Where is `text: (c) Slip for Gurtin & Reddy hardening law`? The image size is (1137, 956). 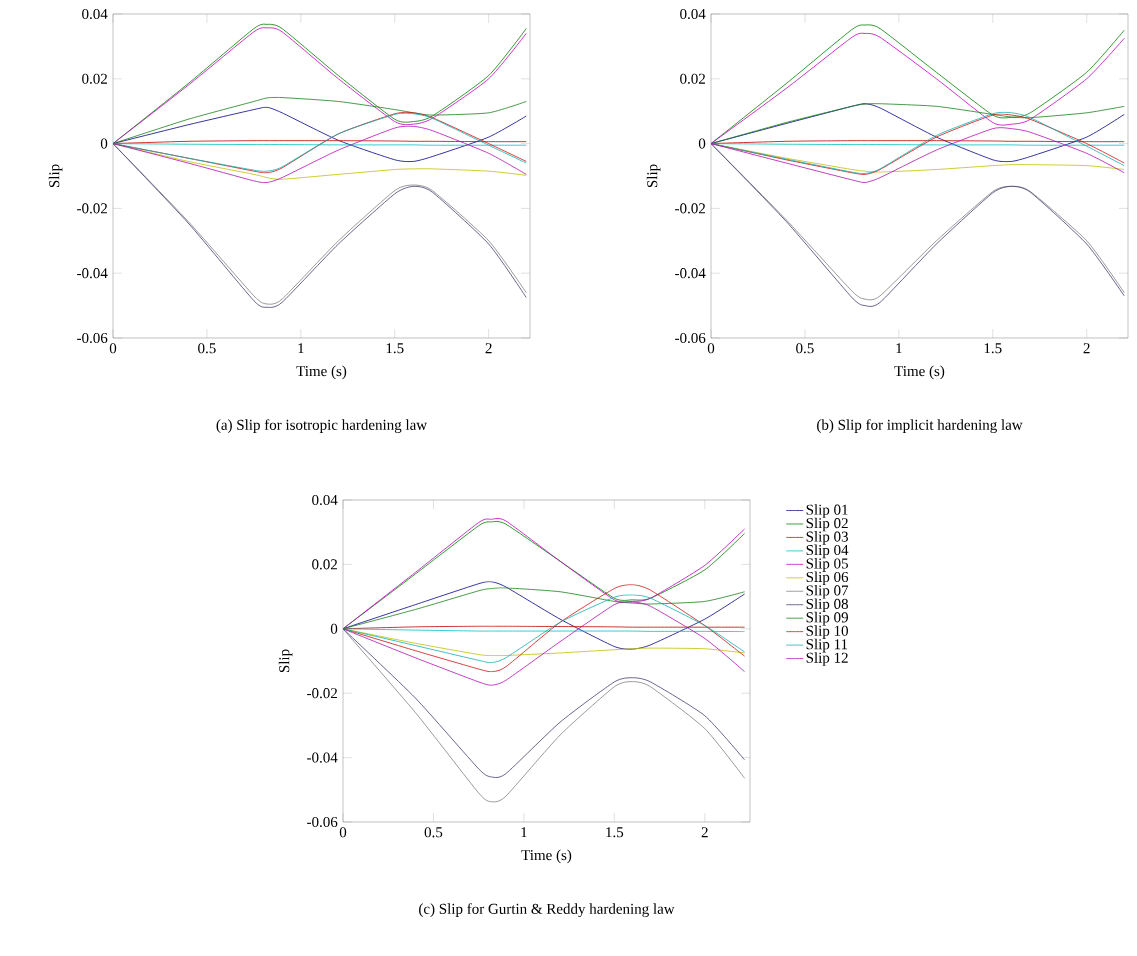 text: (c) Slip for Gurtin & Reddy hardening law is located at coordinates (547, 910).